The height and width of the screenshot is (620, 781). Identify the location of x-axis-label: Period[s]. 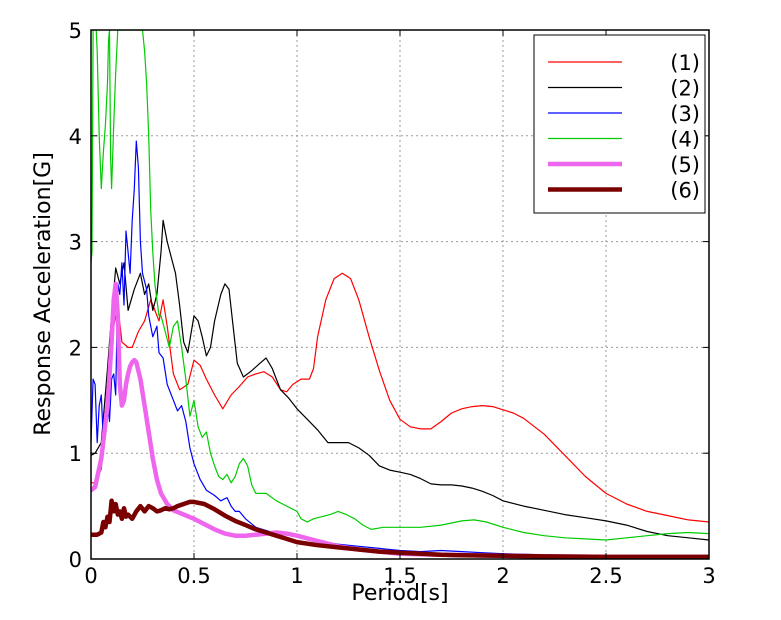
(399, 593).